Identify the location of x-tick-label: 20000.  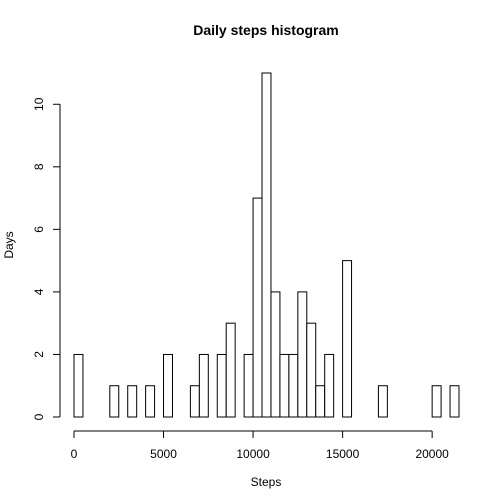
(432, 454).